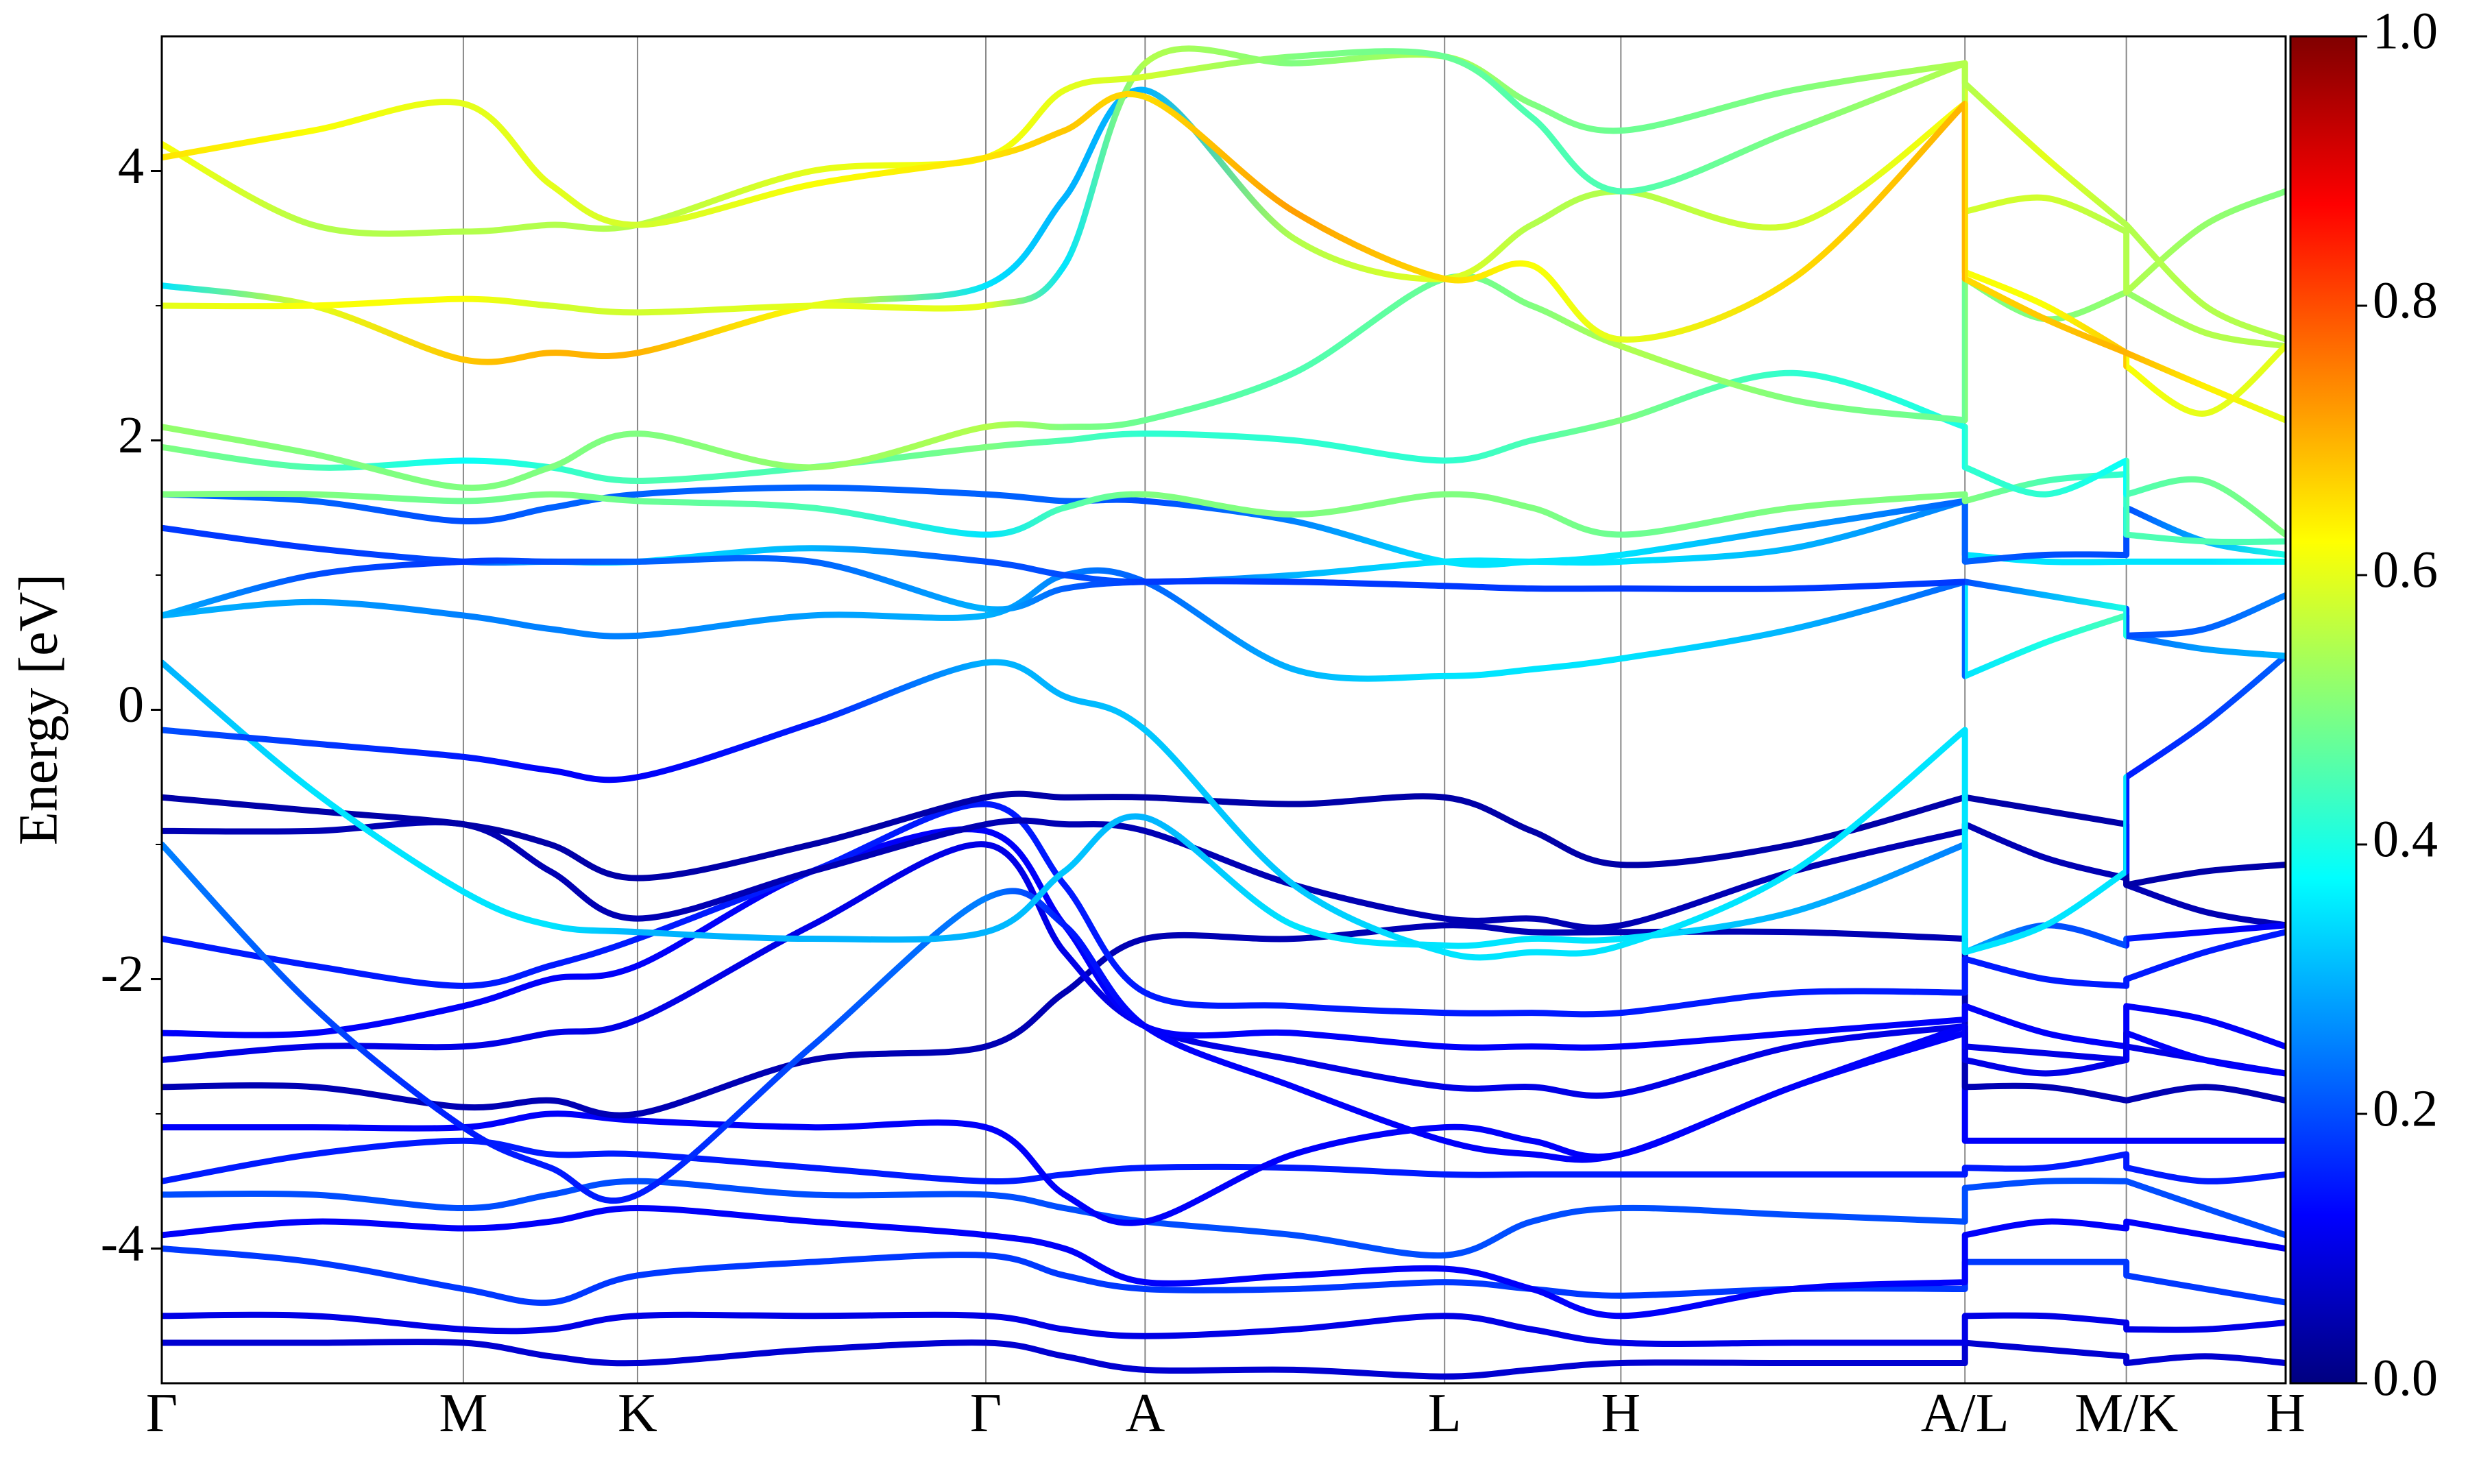  What do you see at coordinates (2126, 1413) in the screenshot?
I see `x-tick-label: M/K` at bounding box center [2126, 1413].